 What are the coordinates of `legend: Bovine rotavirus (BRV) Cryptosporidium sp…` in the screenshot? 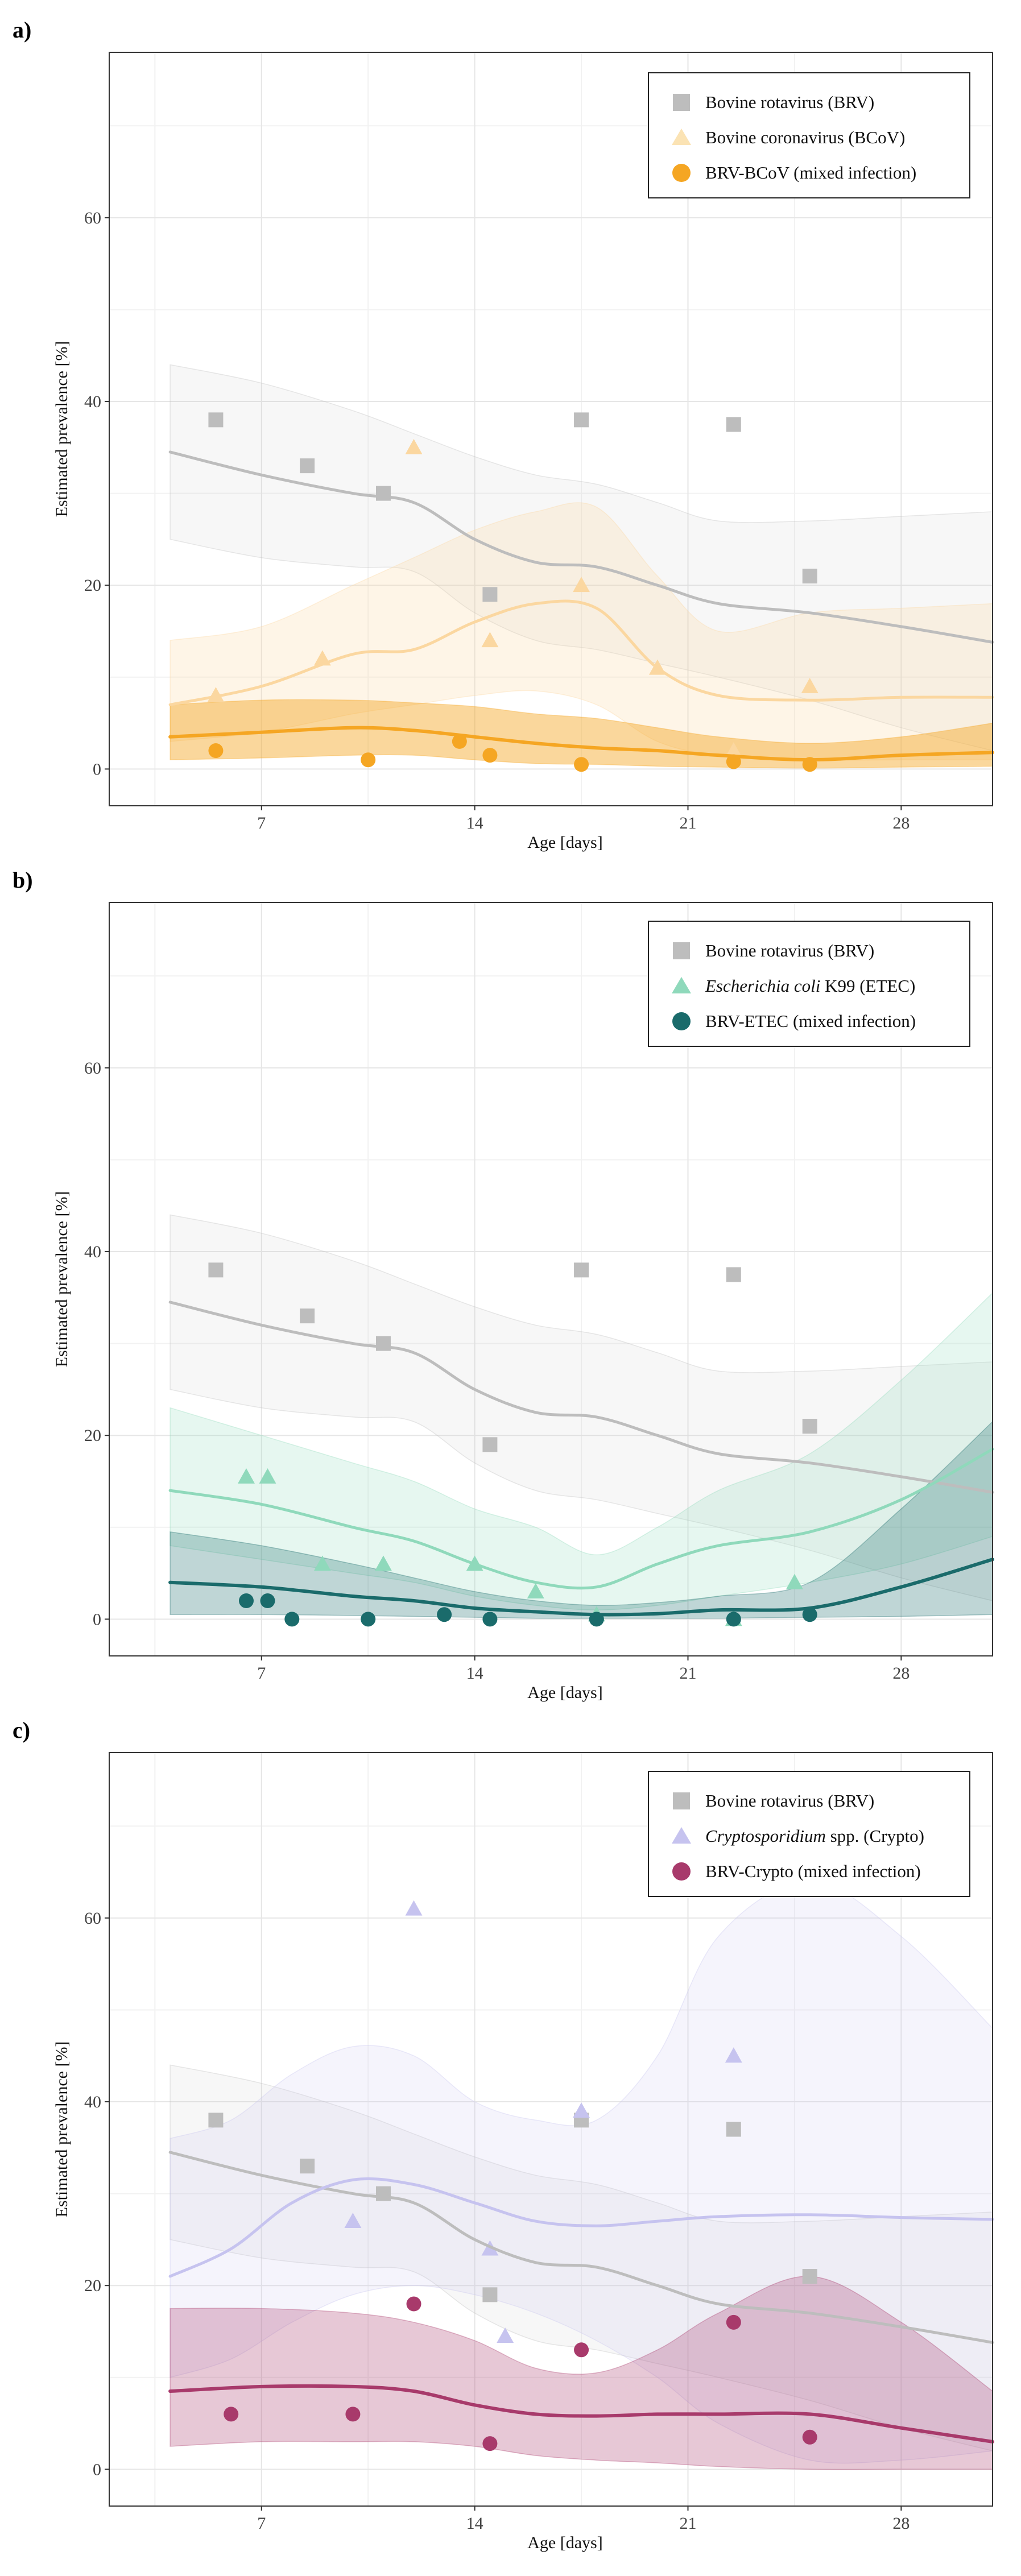 It's located at (809, 1834).